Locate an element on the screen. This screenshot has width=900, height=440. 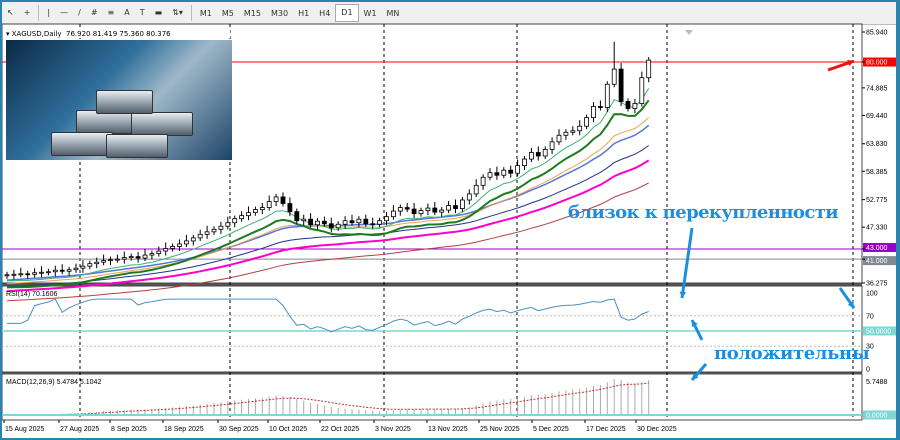
date-label: 25 Nov 2025 is located at coordinates (500, 429).